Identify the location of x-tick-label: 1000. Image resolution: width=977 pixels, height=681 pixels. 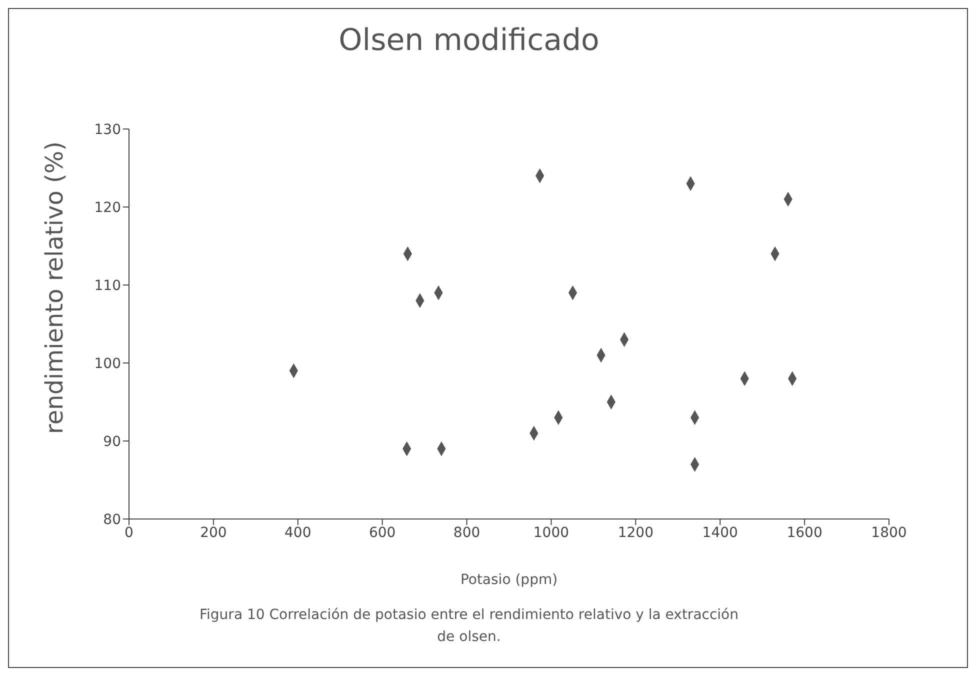
(551, 532).